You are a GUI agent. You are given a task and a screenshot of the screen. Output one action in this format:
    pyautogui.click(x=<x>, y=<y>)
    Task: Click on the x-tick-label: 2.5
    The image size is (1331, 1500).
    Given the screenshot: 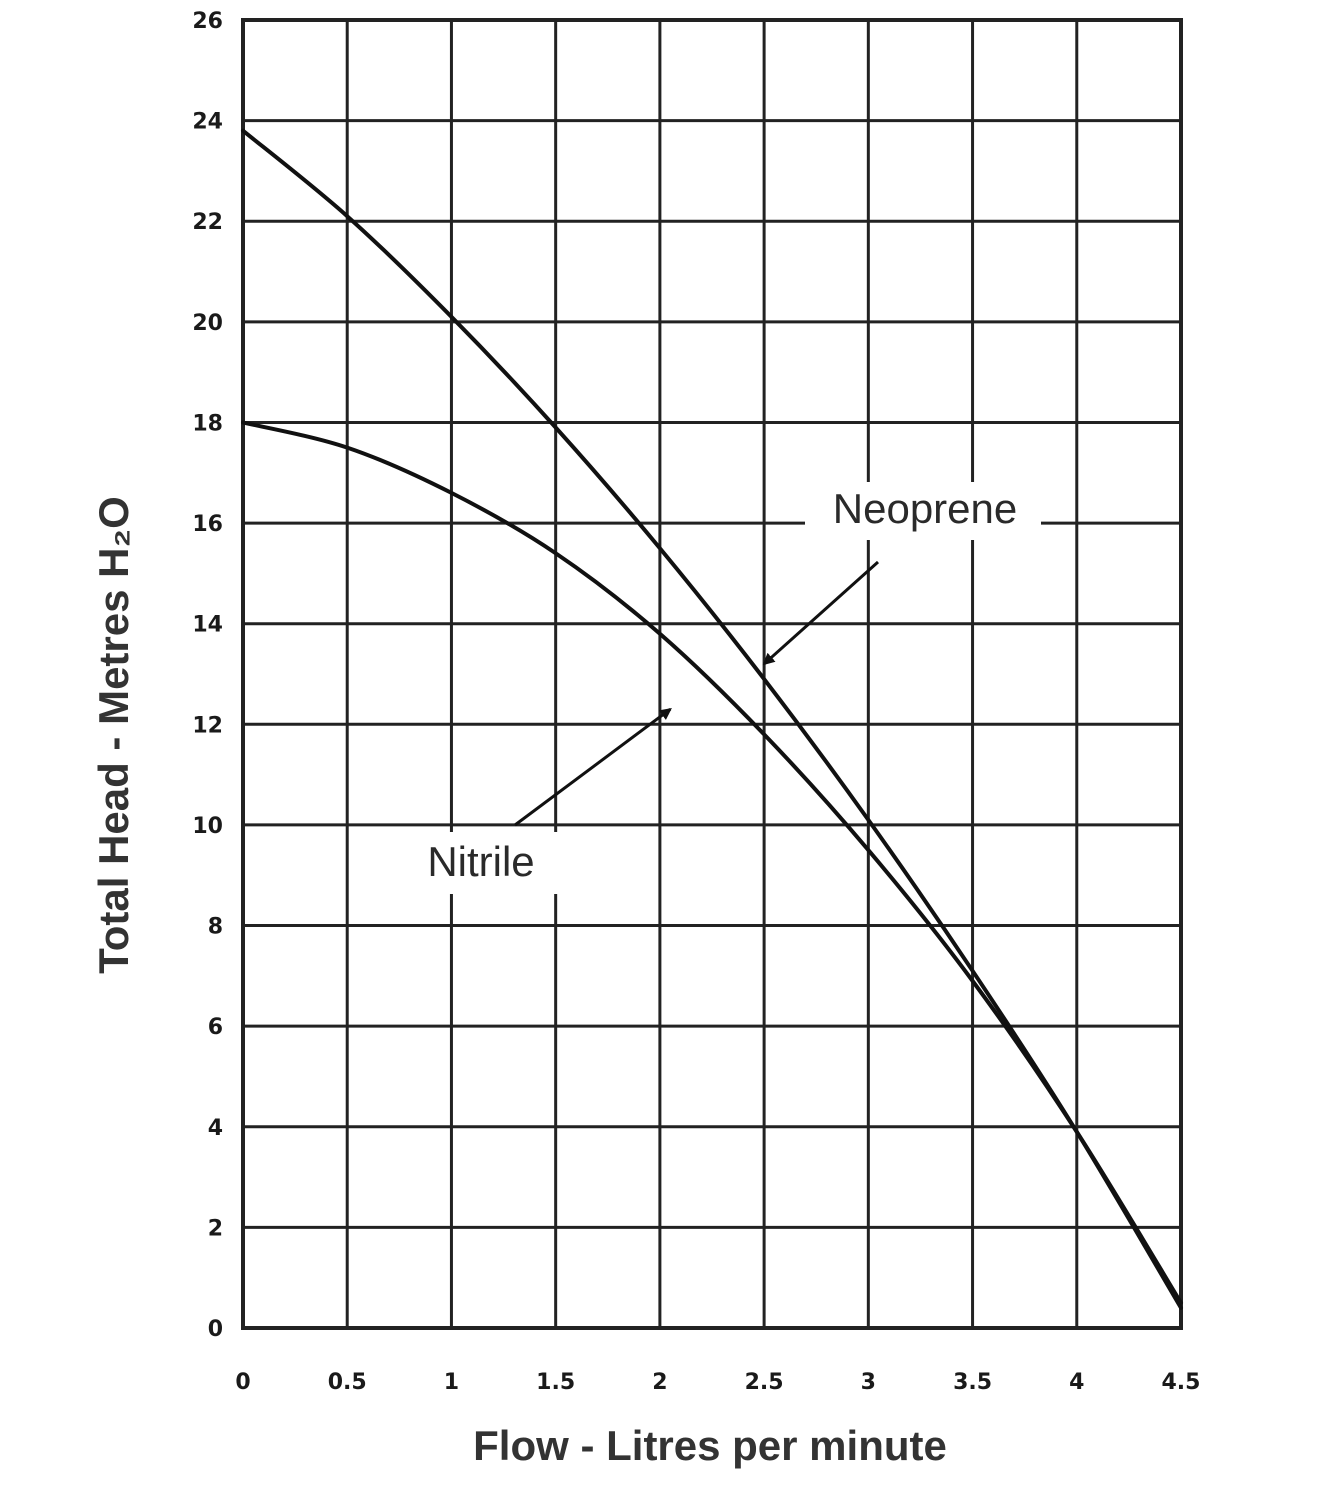 What is the action you would take?
    pyautogui.click(x=764, y=1382)
    